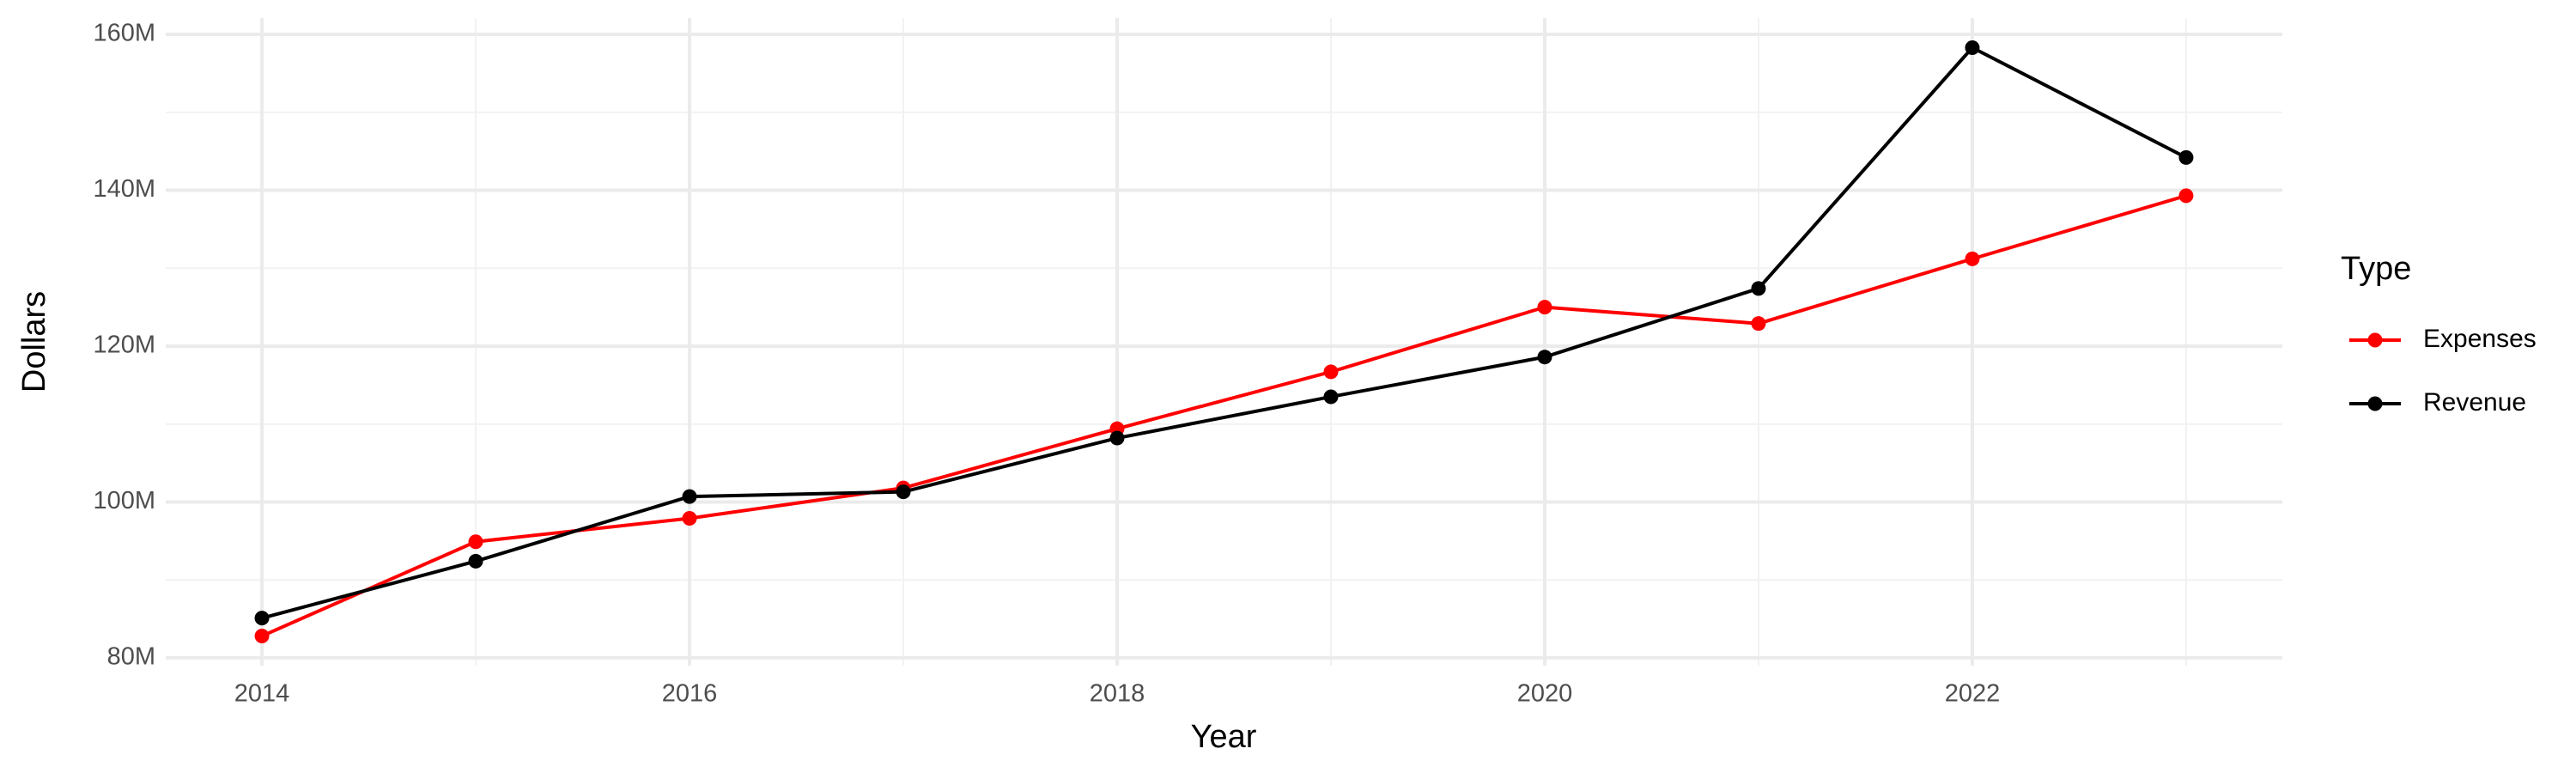 This screenshot has height=773, width=2576. What do you see at coordinates (262, 694) in the screenshot?
I see `x-tick-label: 2014` at bounding box center [262, 694].